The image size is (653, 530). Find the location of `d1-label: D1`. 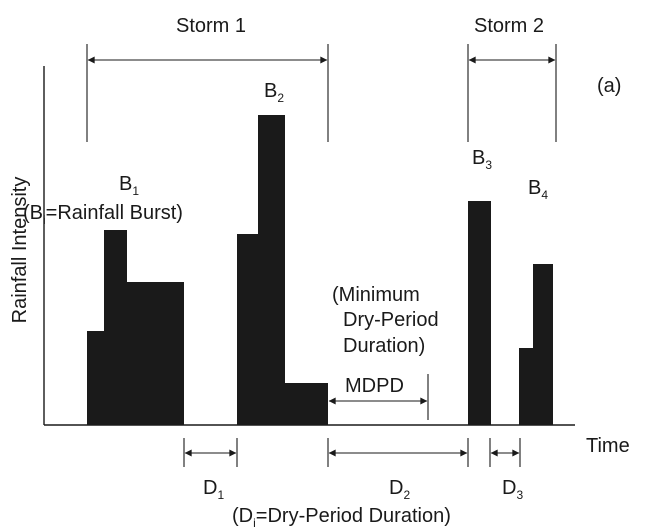

d1-label: D1 is located at coordinates (213, 489).